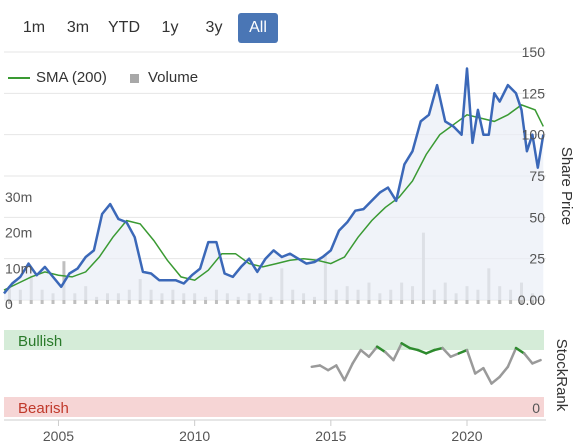 The height and width of the screenshot is (443, 576). I want to click on chart-legend: SMA (200) Volume, so click(103, 77).